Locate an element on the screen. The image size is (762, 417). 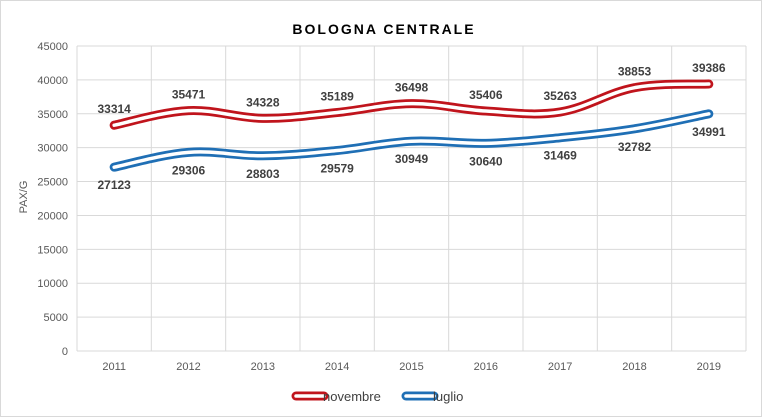
data-label-novembre: 38853 is located at coordinates (635, 72).